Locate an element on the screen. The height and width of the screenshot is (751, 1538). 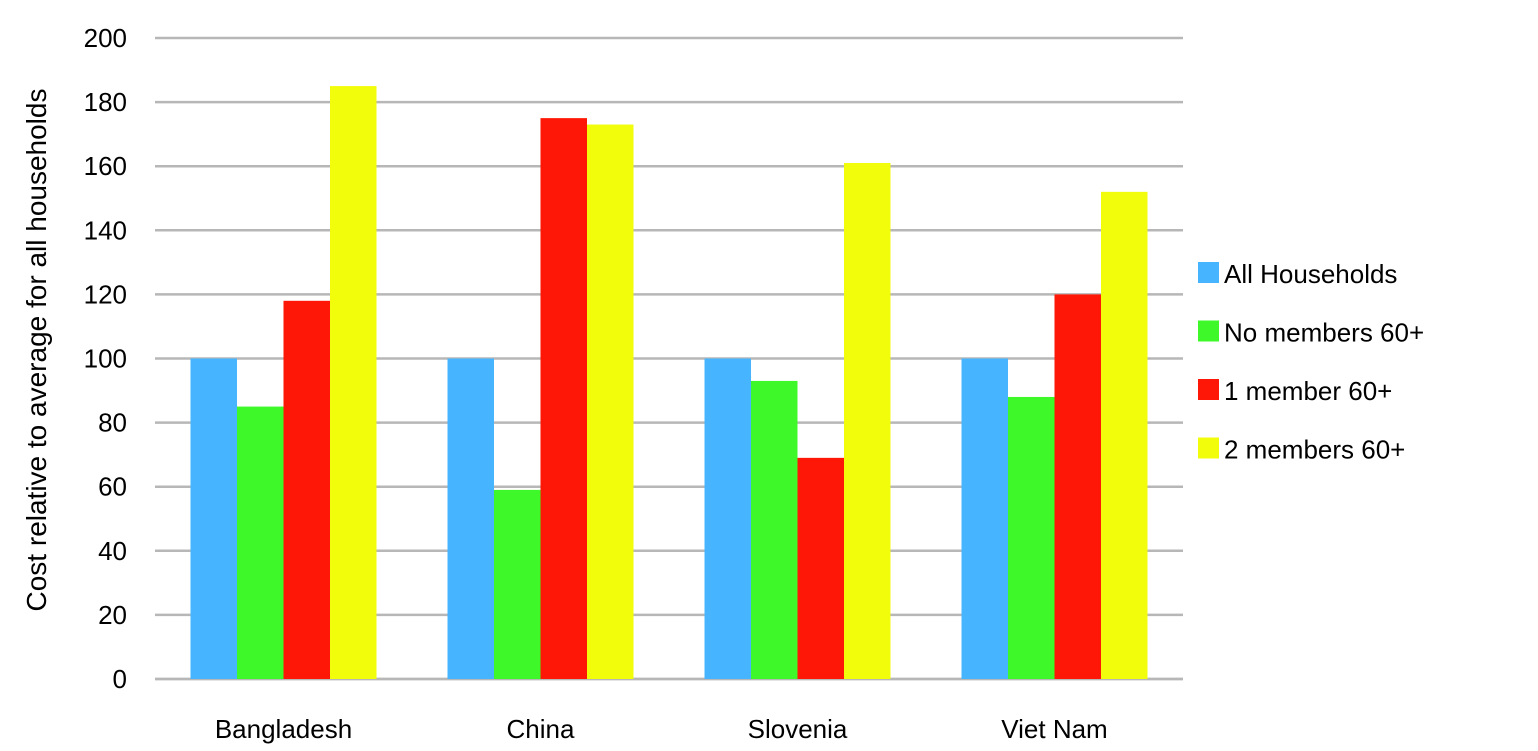
bar-all-households-viet-nam is located at coordinates (984, 518).